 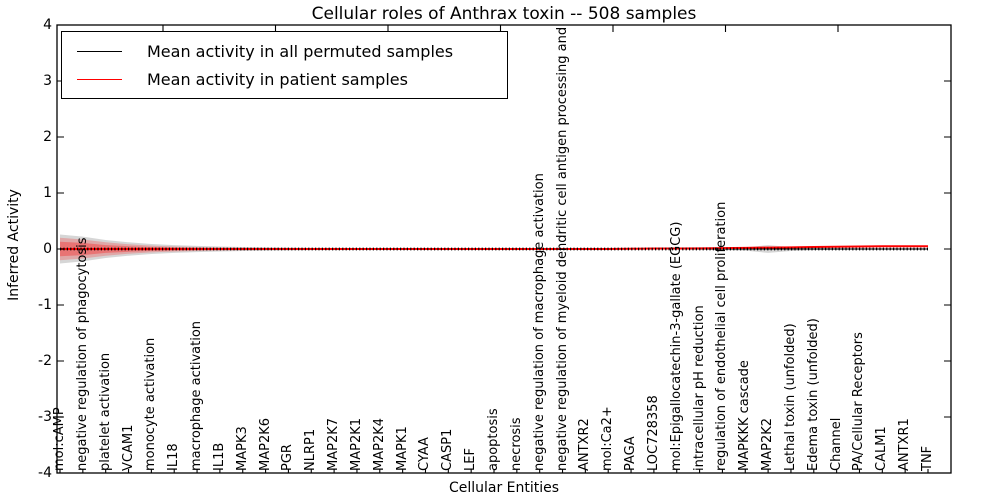 What do you see at coordinates (653, 433) in the screenshot?
I see `x-tick-label: LOC728358` at bounding box center [653, 433].